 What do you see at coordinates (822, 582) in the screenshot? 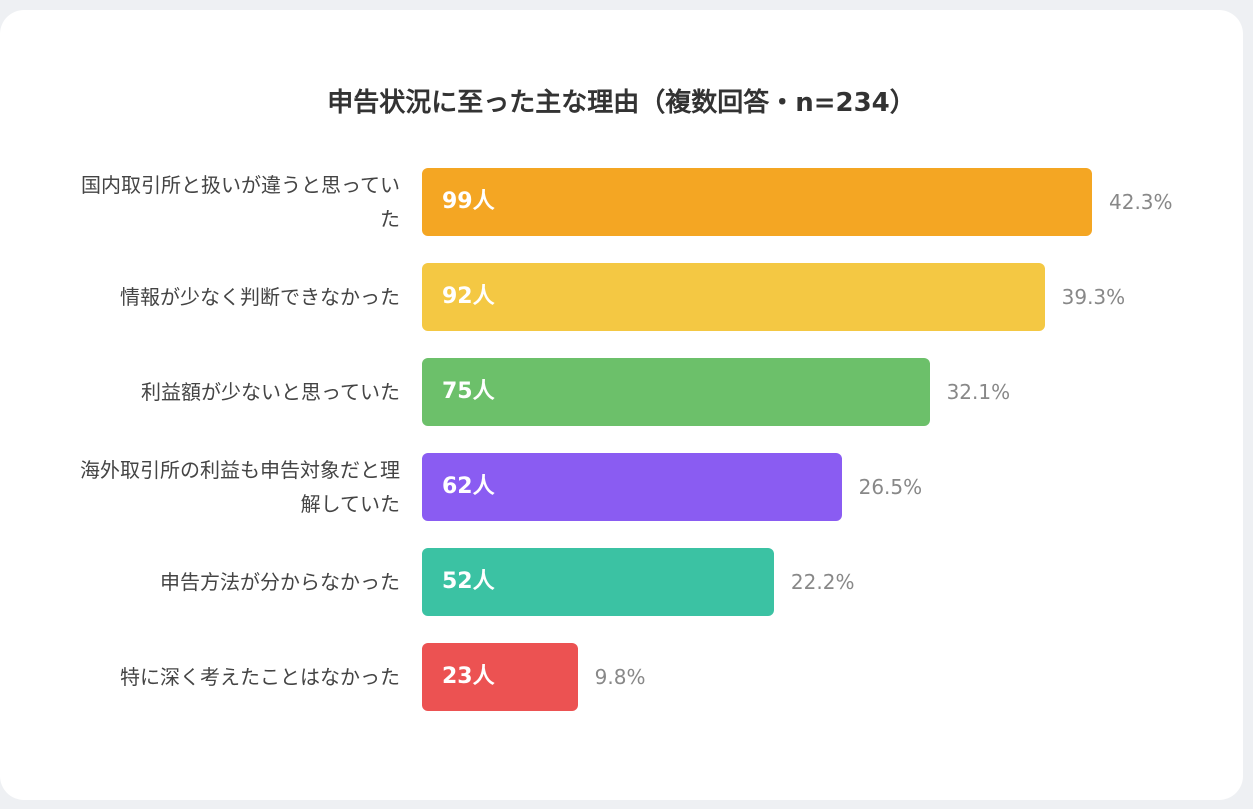
I see `percent-label: 22.2%` at bounding box center [822, 582].